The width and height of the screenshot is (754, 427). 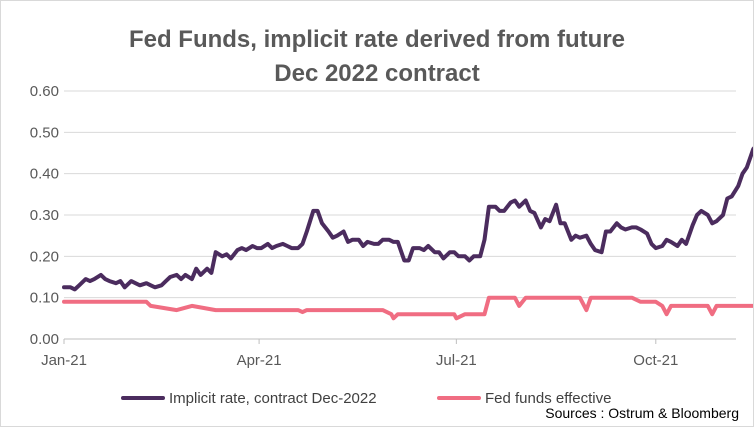 What do you see at coordinates (64, 360) in the screenshot?
I see `x-tick-label: Jan-21` at bounding box center [64, 360].